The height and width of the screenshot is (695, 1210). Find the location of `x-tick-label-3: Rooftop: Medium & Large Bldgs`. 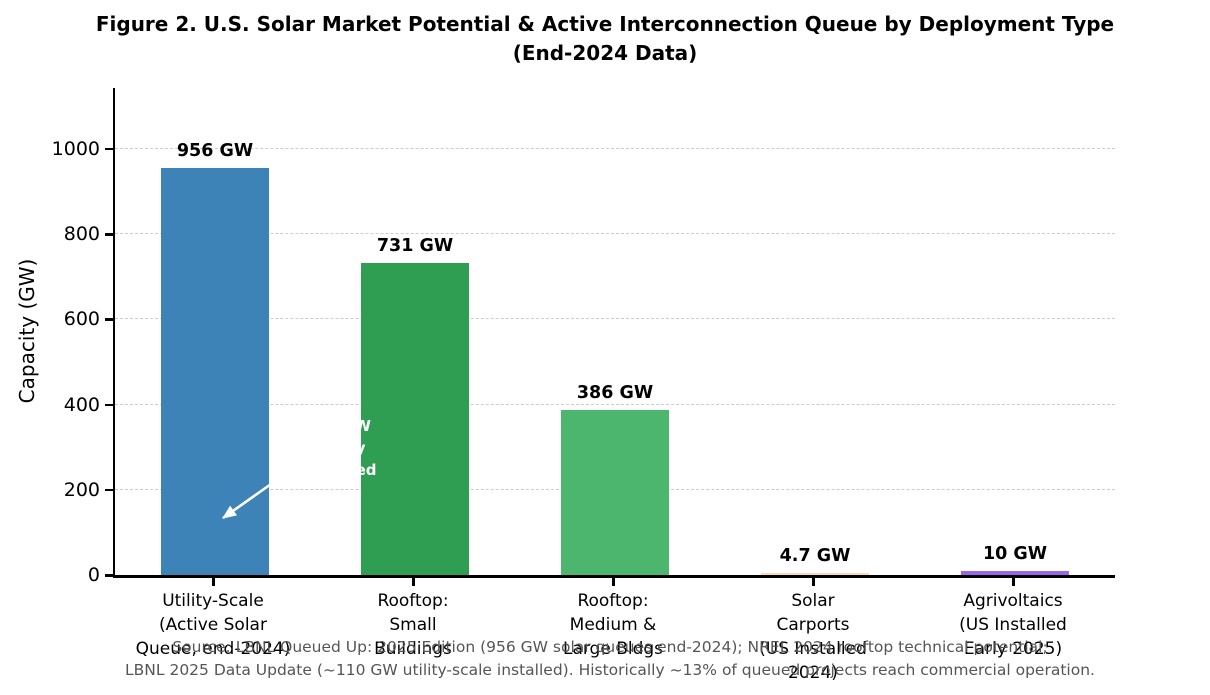

x-tick-label-3: Rooftop: Medium & Large Bldgs is located at coordinates (613, 625).